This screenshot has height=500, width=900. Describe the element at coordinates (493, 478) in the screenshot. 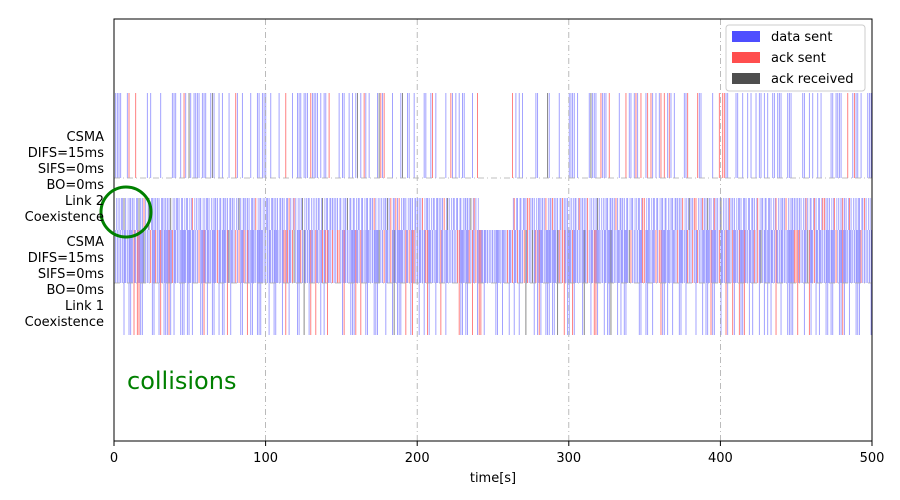

I see `x-axis-label: time[s]` at that location.